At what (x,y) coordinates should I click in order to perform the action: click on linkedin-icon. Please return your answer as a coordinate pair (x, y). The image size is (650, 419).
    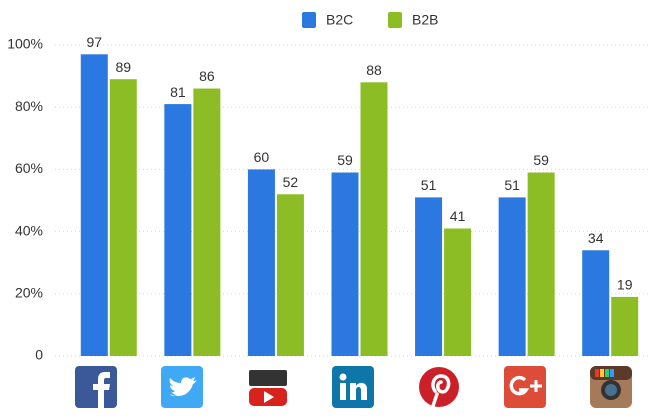
    Looking at the image, I should click on (353, 387).